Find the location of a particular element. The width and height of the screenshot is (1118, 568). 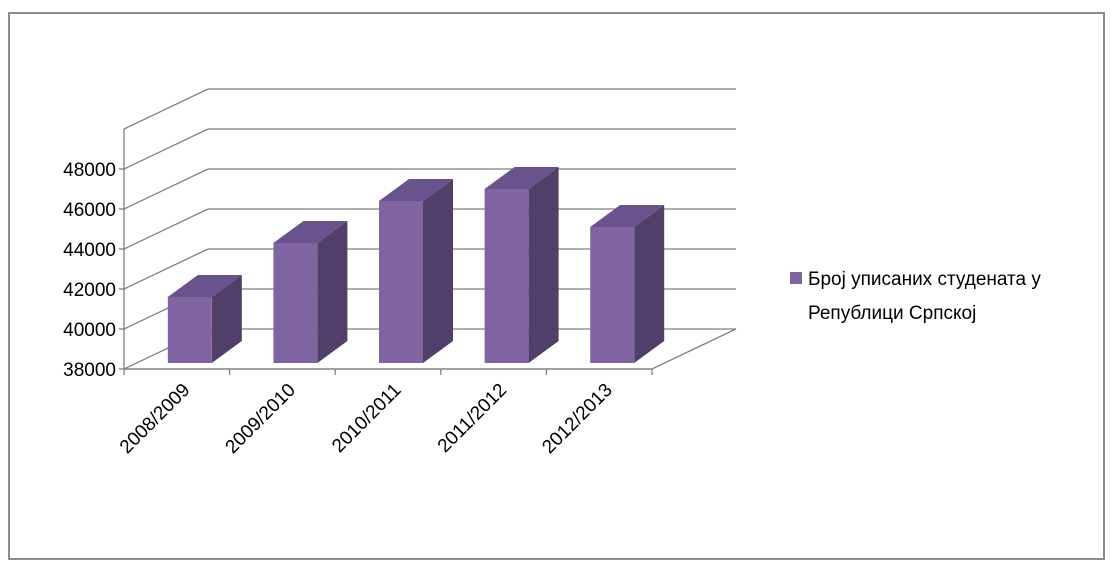

y-tick-label: 44000 is located at coordinates (89, 250).